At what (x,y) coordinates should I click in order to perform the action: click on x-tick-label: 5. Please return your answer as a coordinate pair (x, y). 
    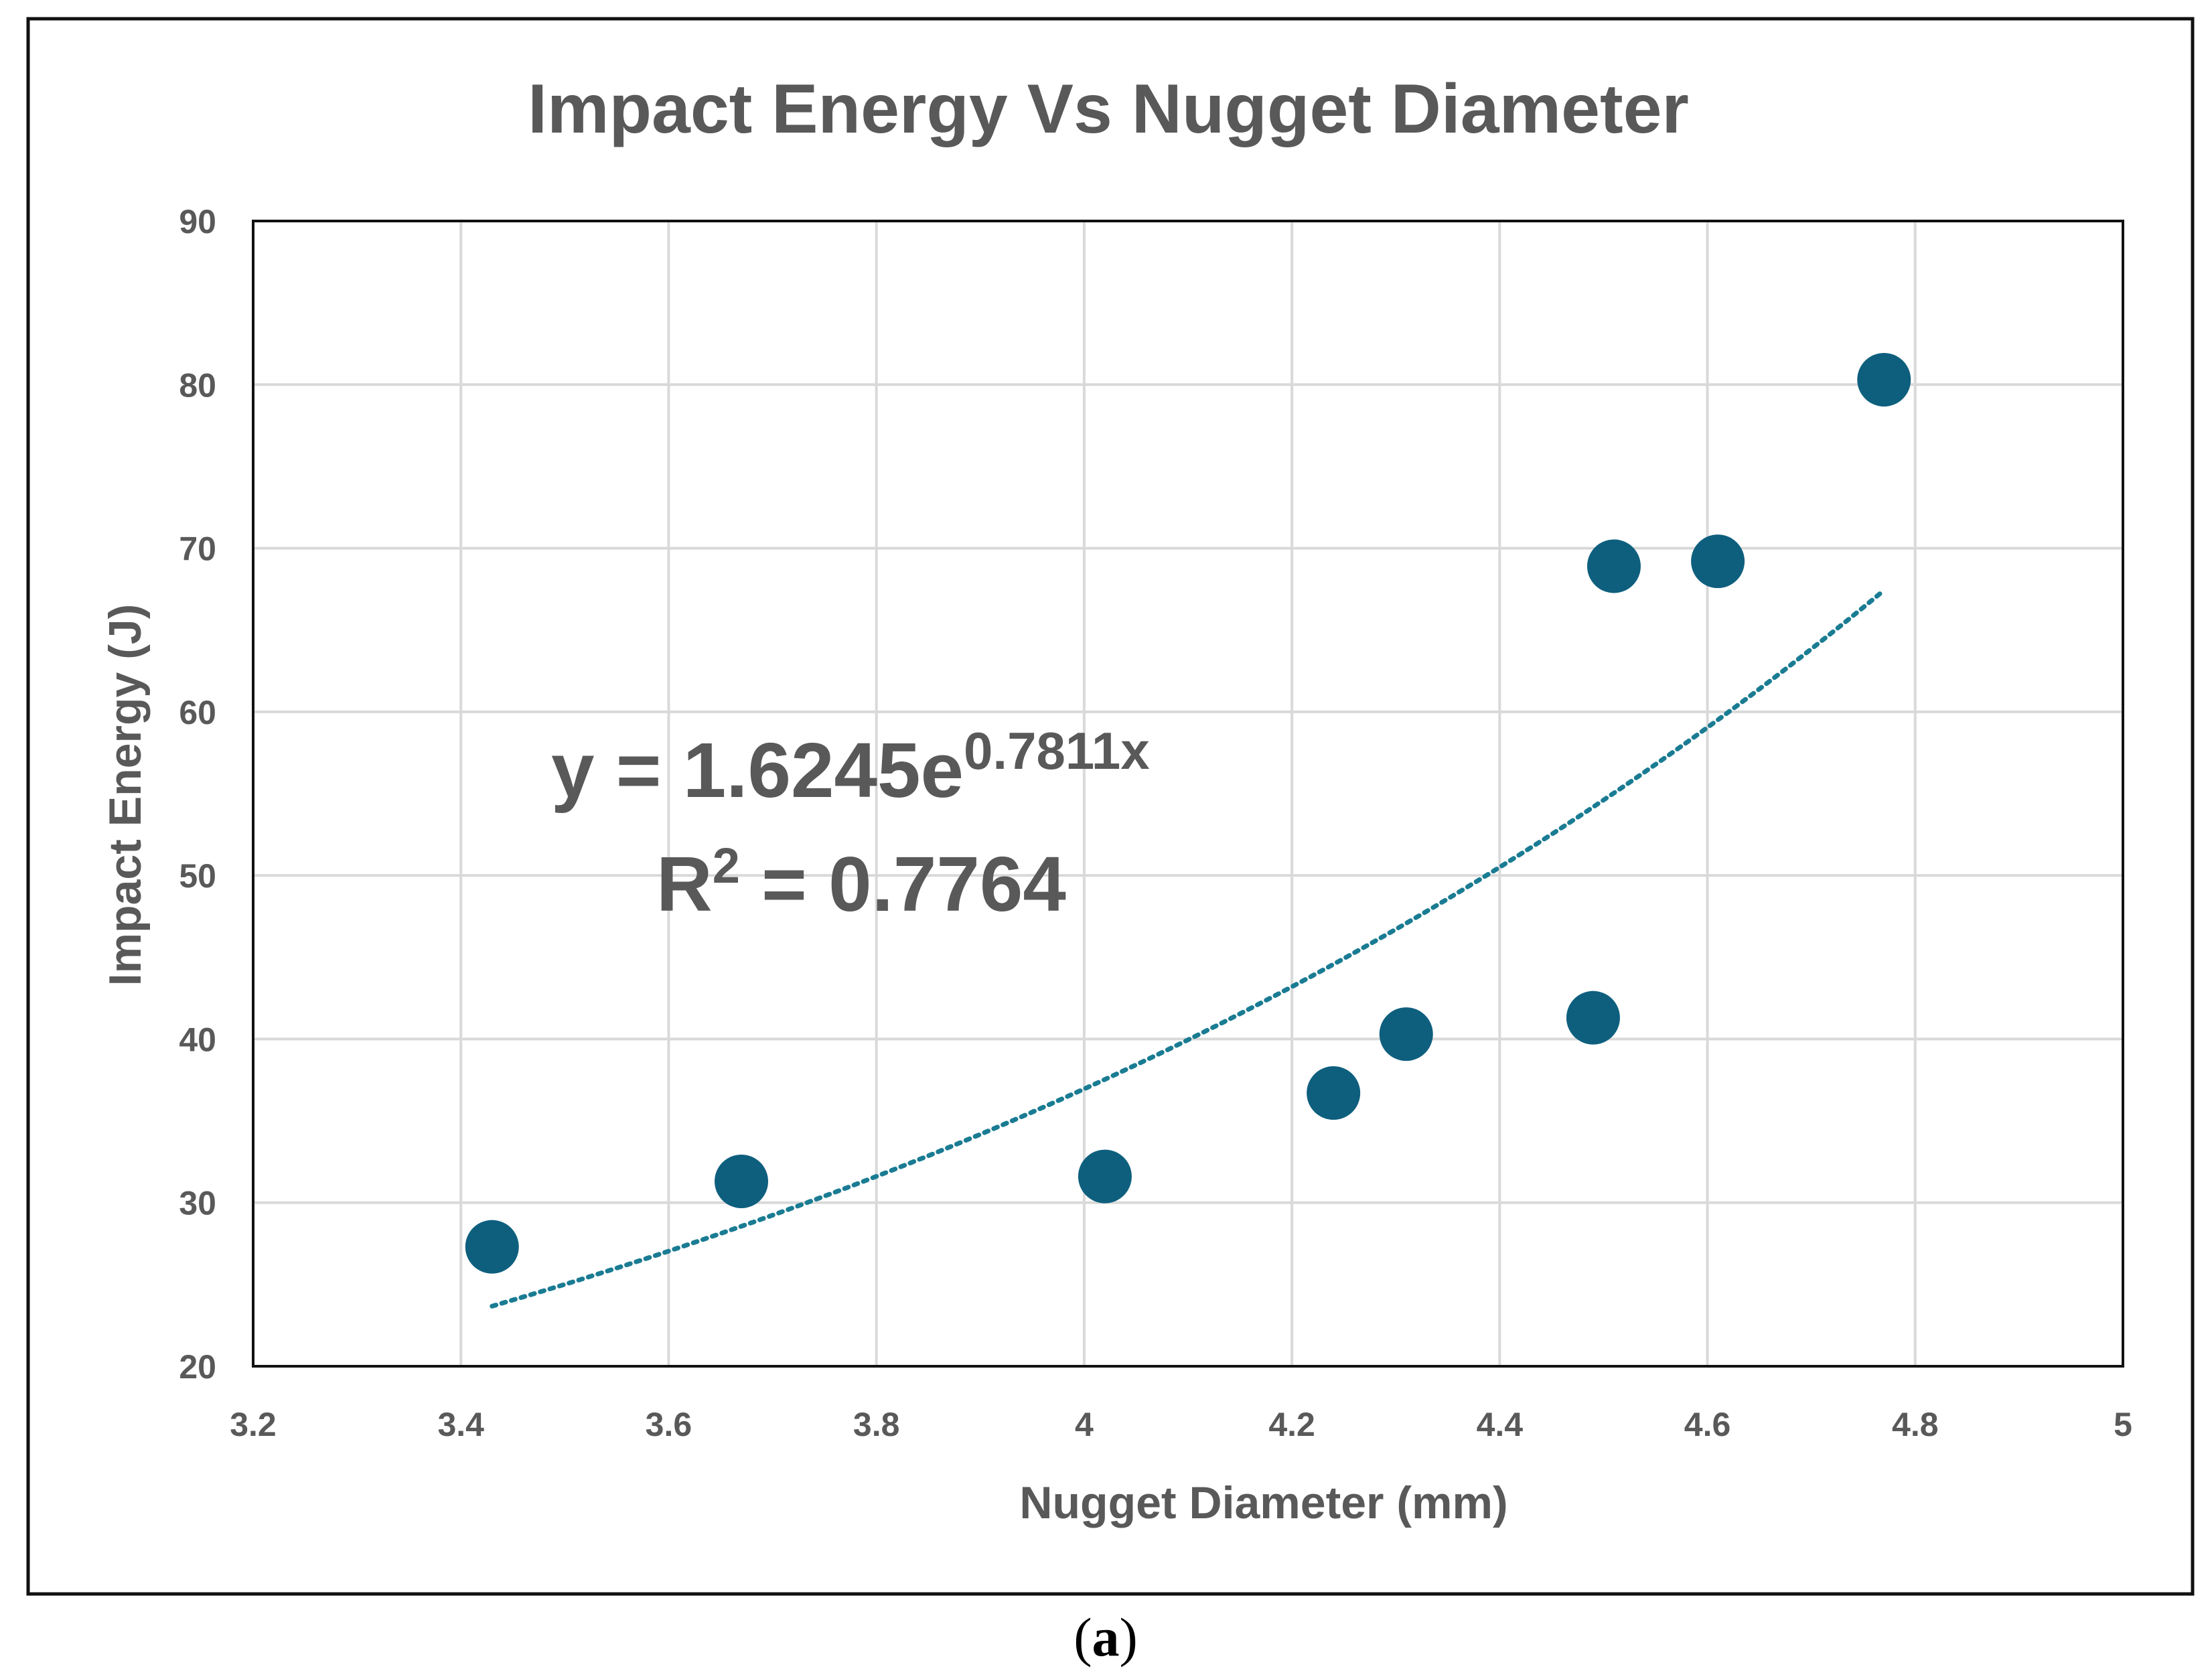
    Looking at the image, I should click on (2123, 1424).